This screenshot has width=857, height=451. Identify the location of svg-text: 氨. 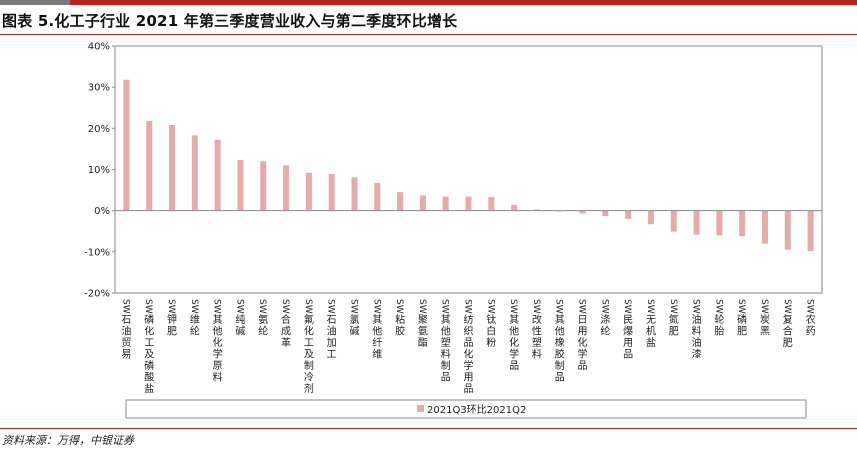
(423, 331).